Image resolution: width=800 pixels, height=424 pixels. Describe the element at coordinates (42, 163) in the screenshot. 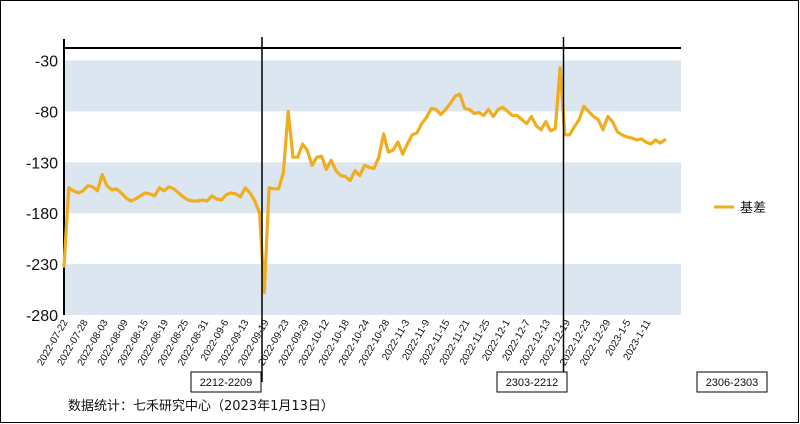

I see `y-tick-label: -130` at that location.